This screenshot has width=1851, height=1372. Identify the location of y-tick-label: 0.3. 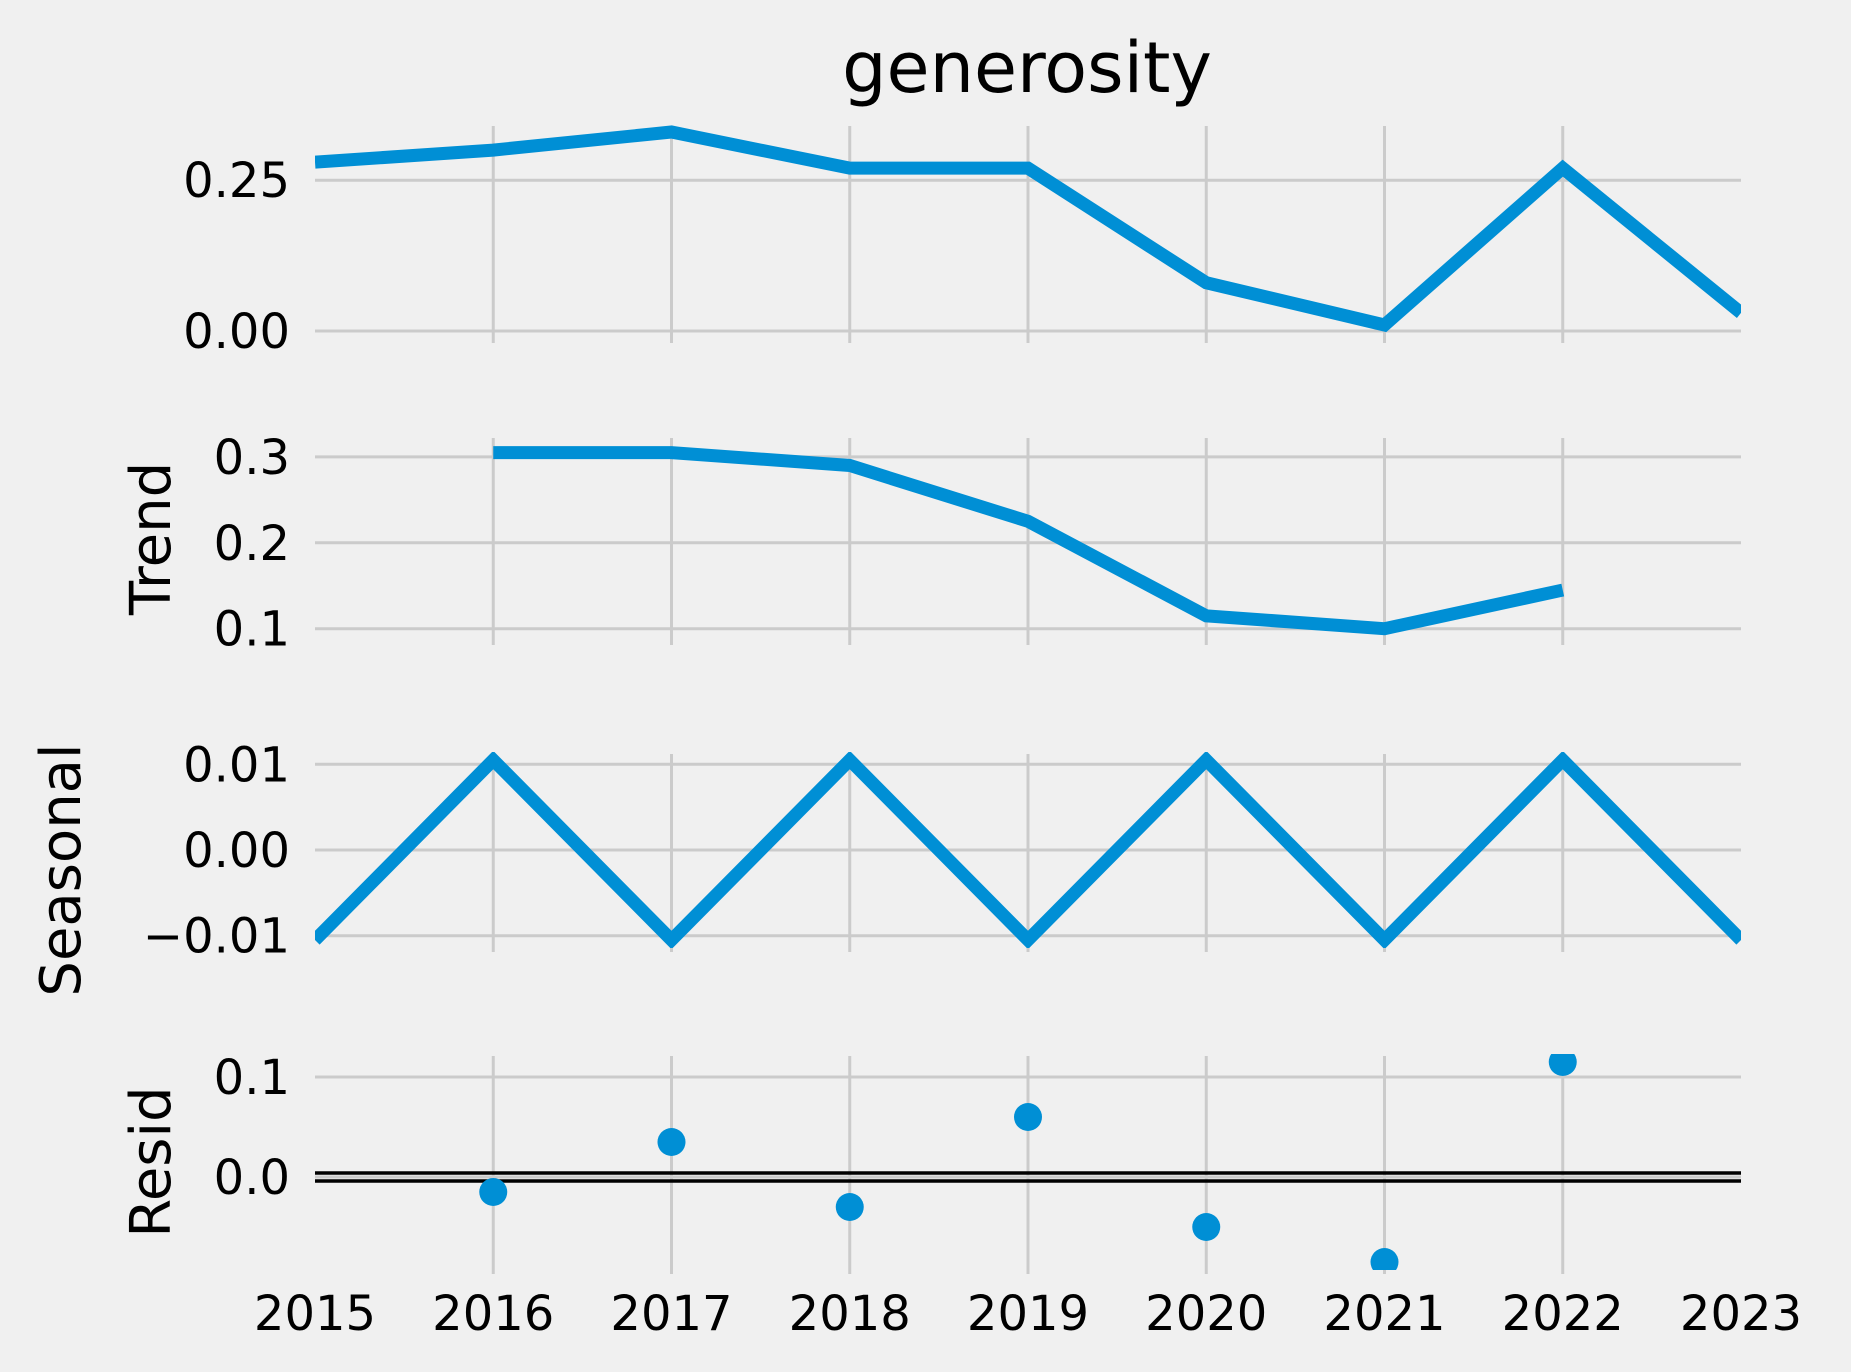
(252, 458).